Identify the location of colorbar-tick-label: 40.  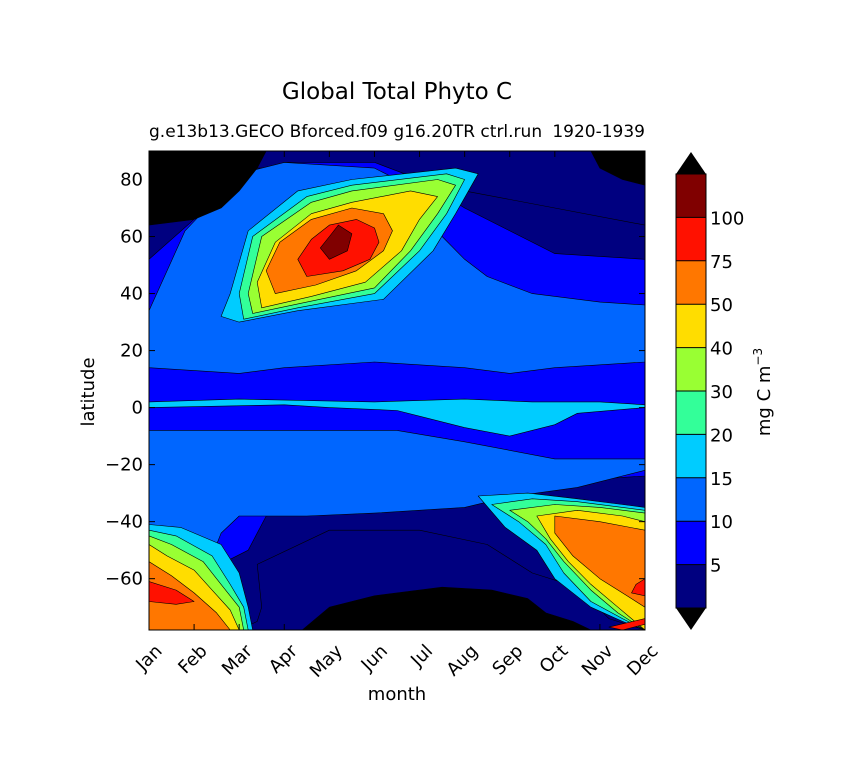
(721, 349).